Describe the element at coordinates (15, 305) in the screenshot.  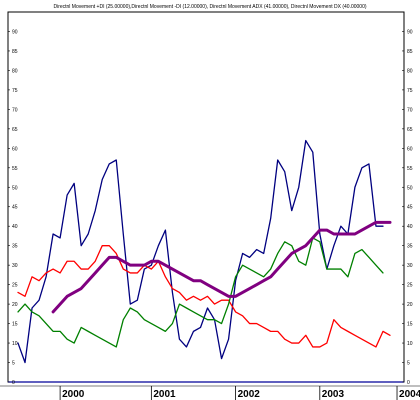
I see `y-tick-label-left-4: 20` at that location.